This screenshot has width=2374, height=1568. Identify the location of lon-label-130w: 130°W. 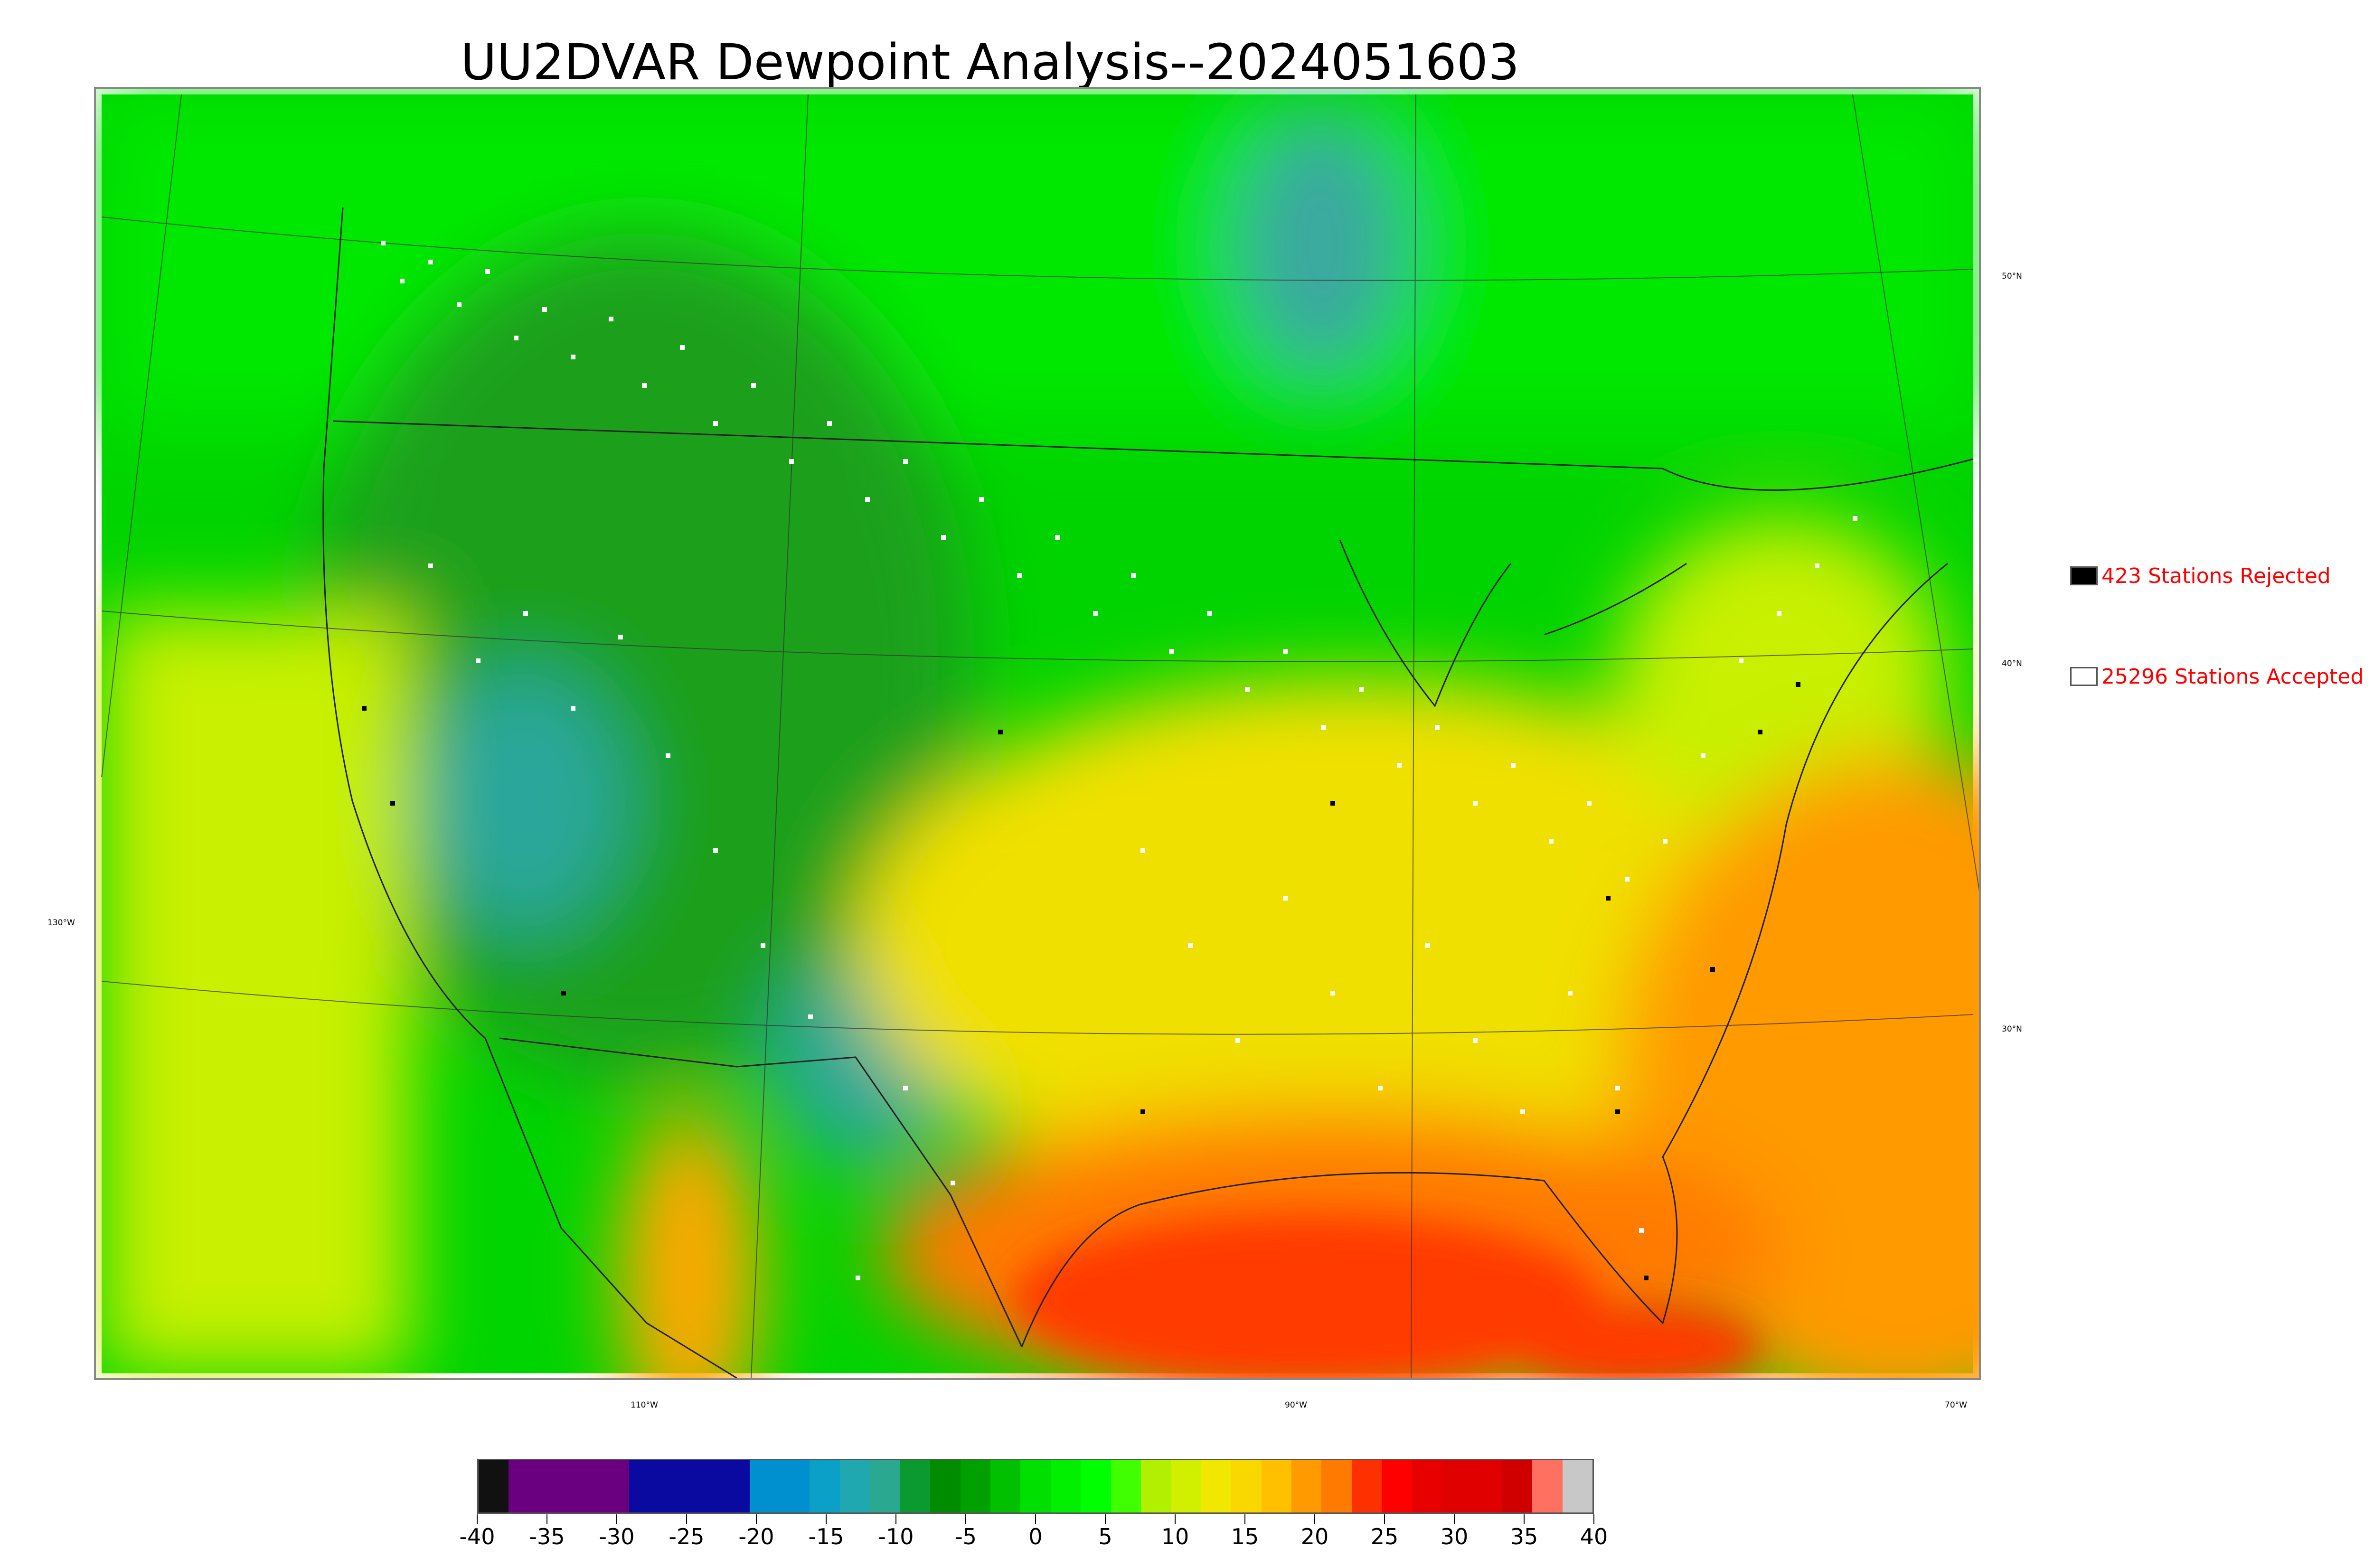
(61, 923).